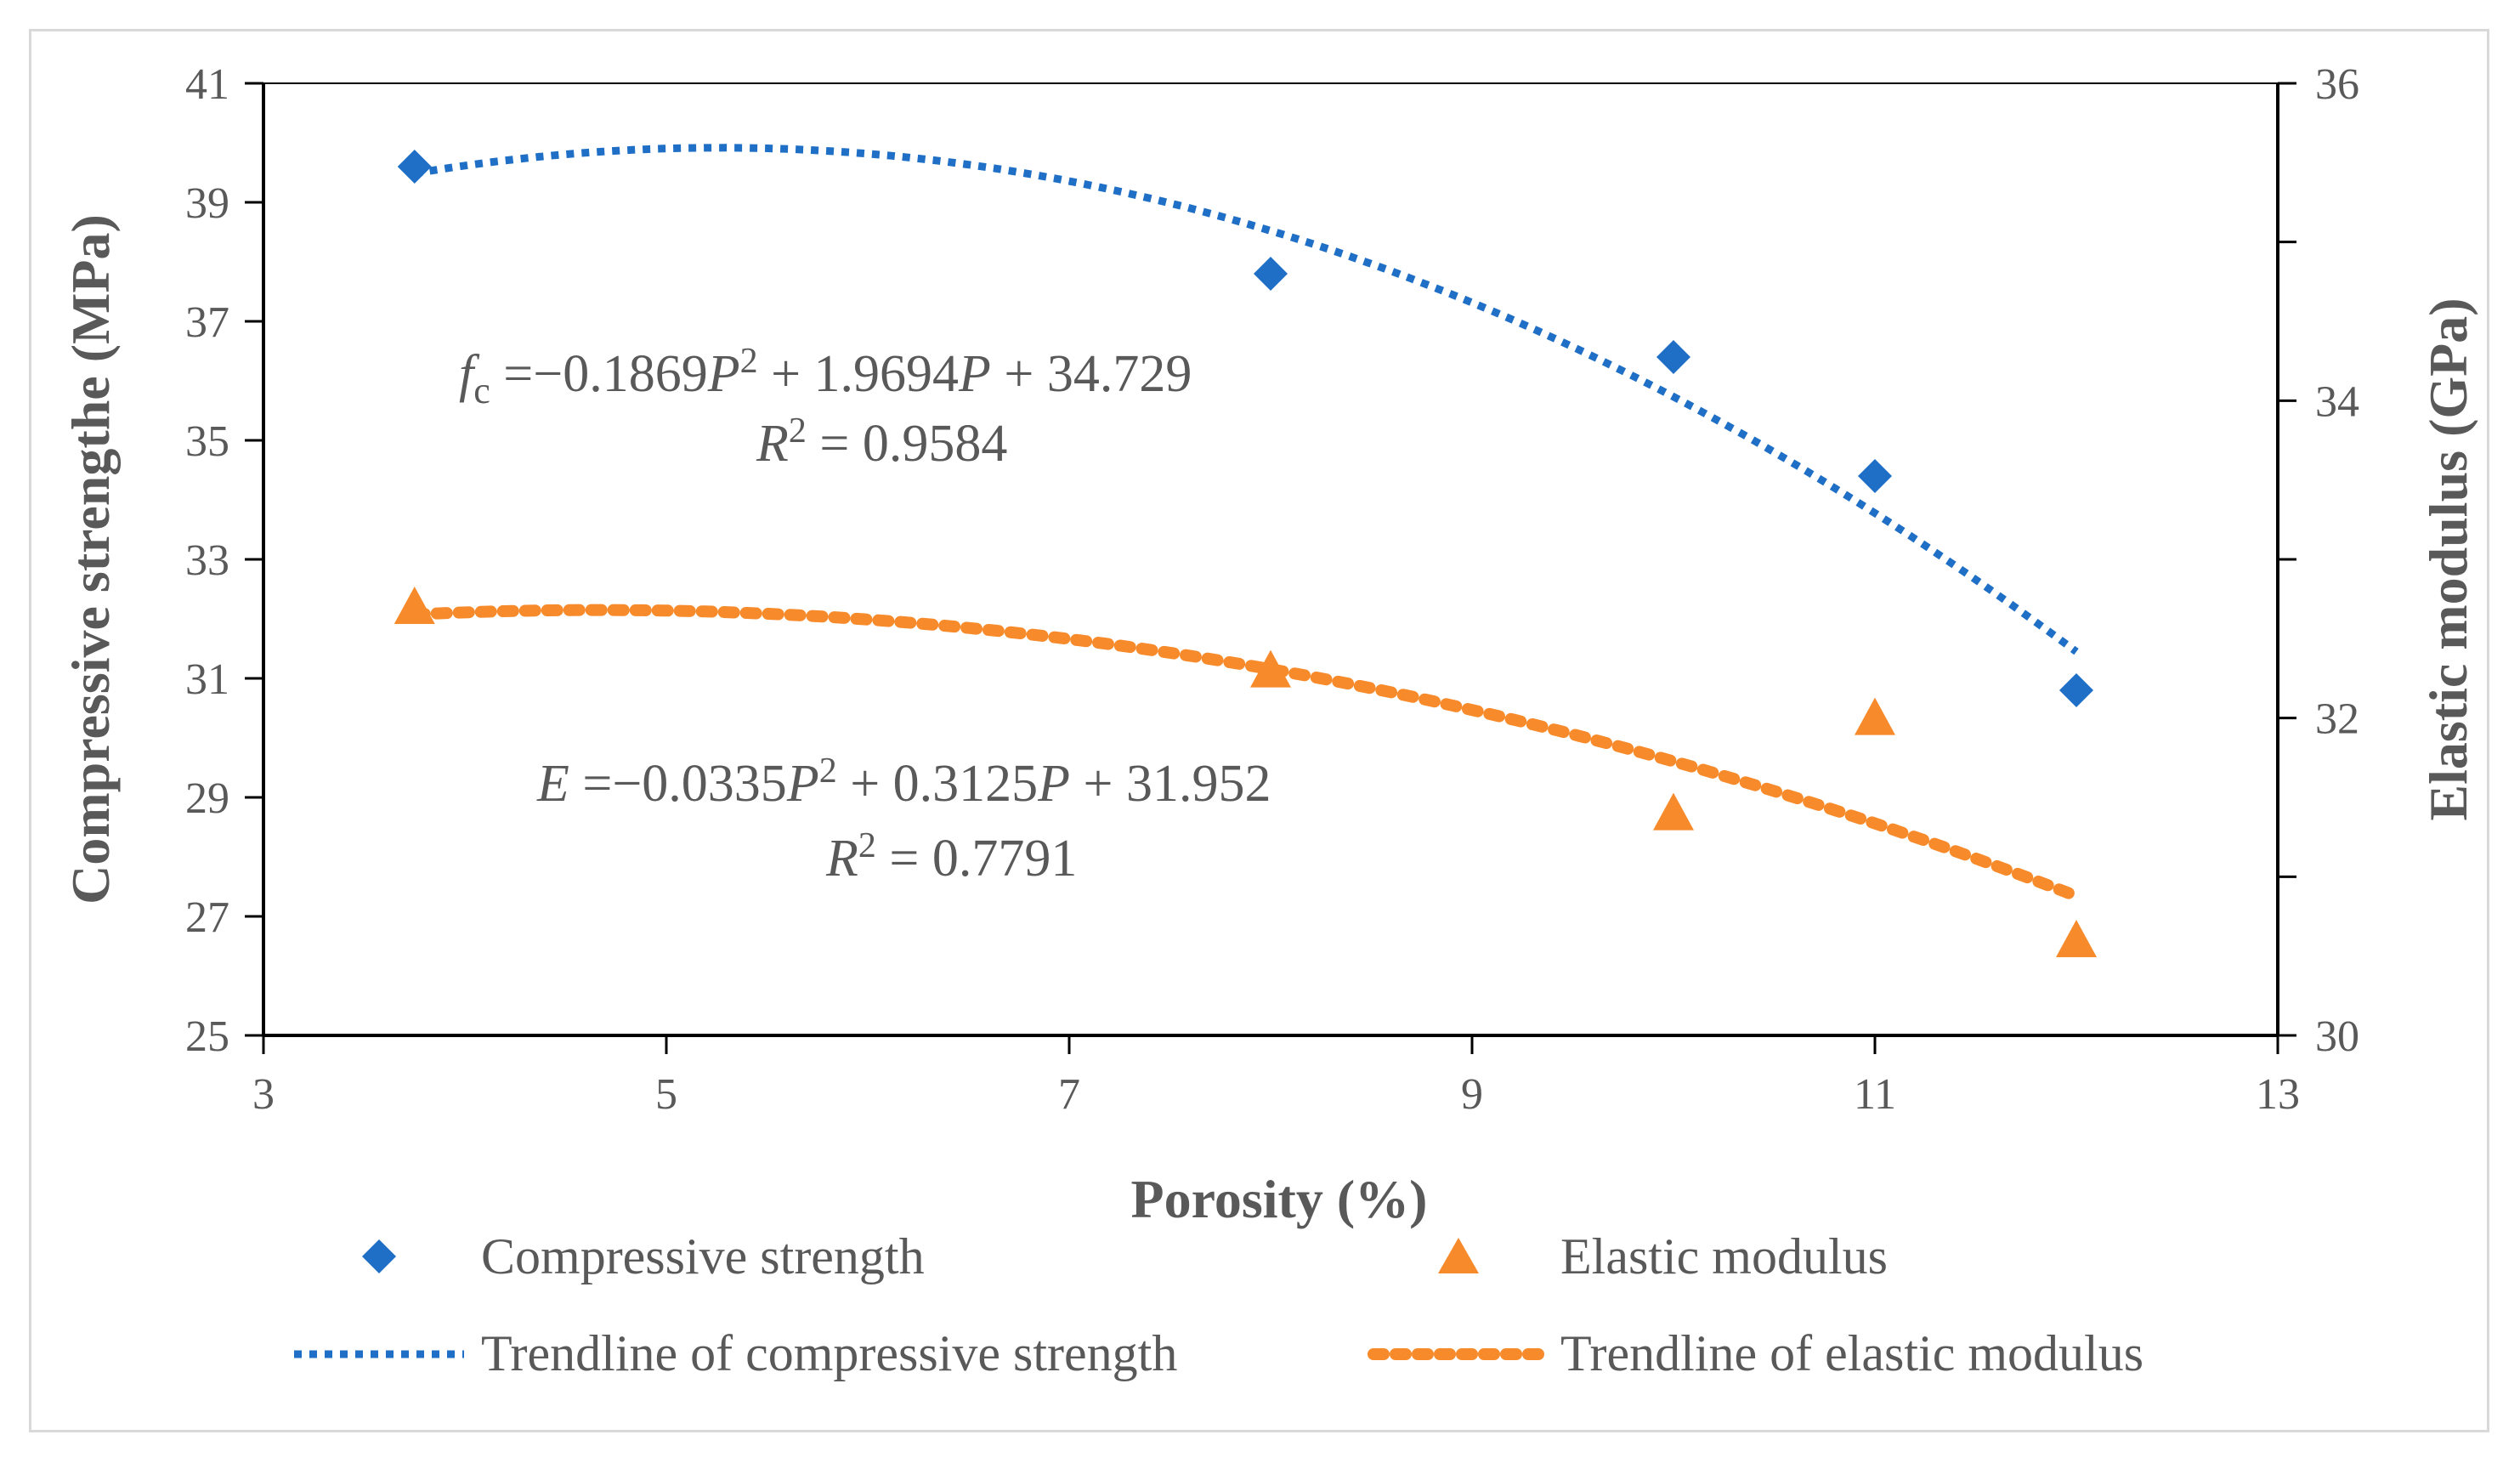  Describe the element at coordinates (1875, 1094) in the screenshot. I see `x-tick-label: 11` at that location.